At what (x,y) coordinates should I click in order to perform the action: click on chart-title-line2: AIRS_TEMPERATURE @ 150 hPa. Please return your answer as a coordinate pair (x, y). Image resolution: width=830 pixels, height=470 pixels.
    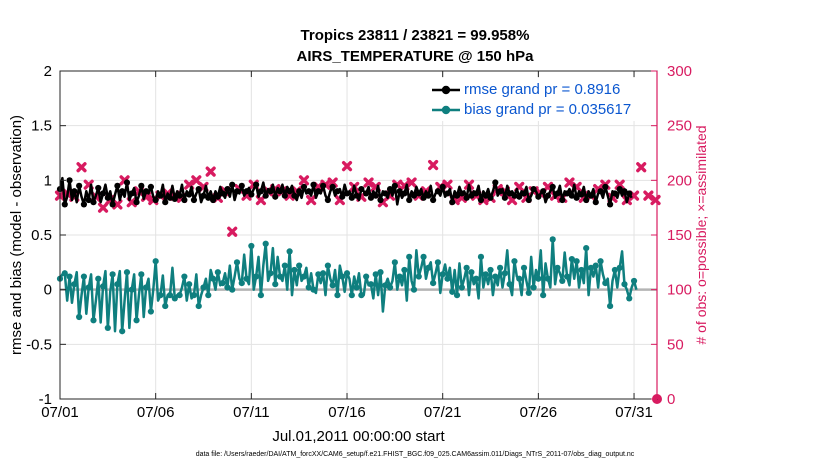
    Looking at the image, I should click on (415, 56).